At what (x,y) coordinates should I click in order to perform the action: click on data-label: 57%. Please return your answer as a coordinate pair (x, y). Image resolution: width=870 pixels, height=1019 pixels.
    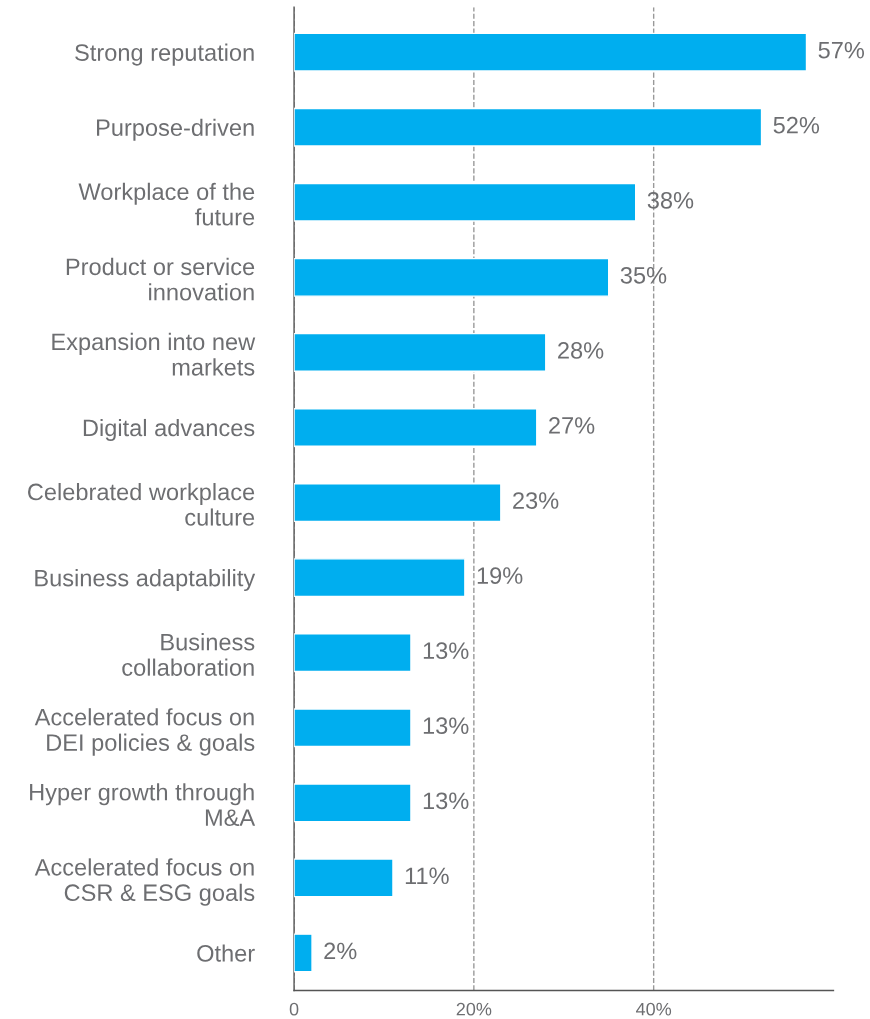
    Looking at the image, I should click on (841, 50).